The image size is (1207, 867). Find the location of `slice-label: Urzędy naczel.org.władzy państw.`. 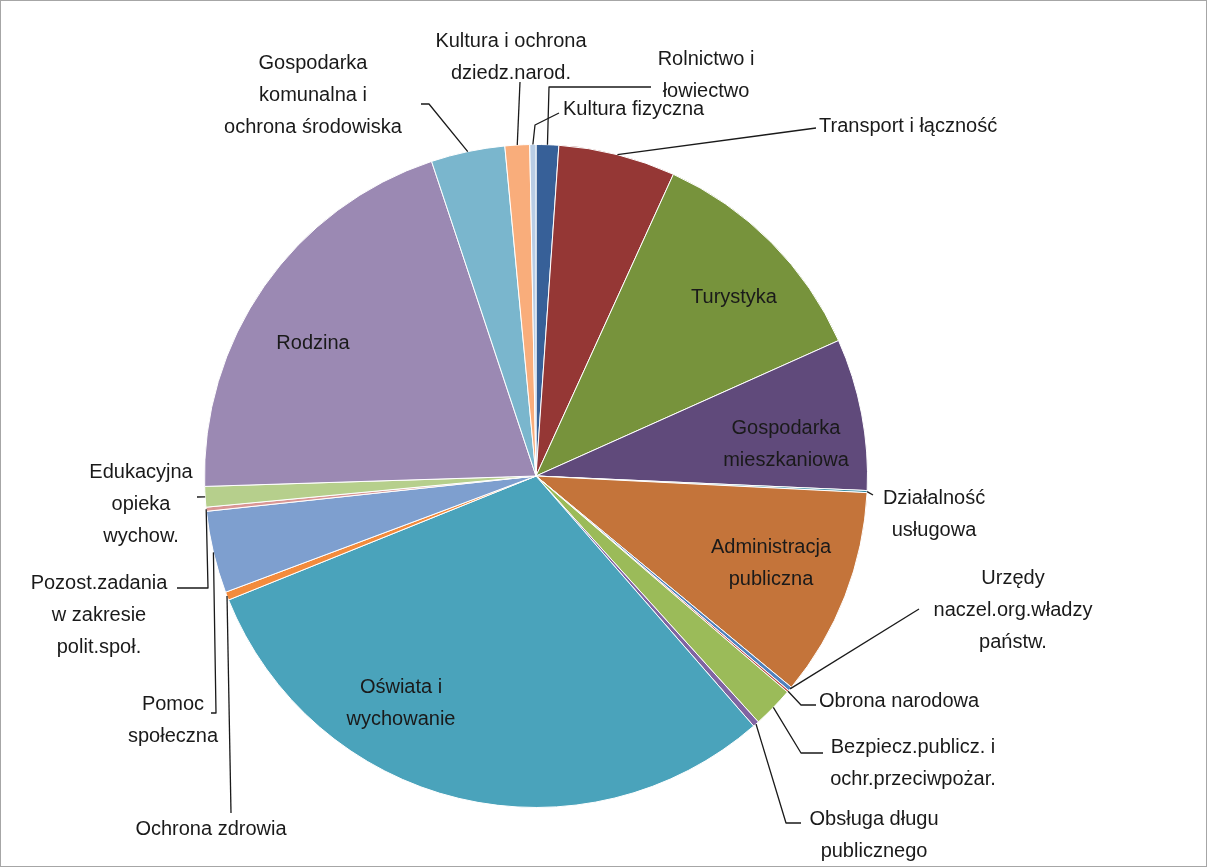

slice-label: Urzędy naczel.org.władzy państw. is located at coordinates (1013, 608).